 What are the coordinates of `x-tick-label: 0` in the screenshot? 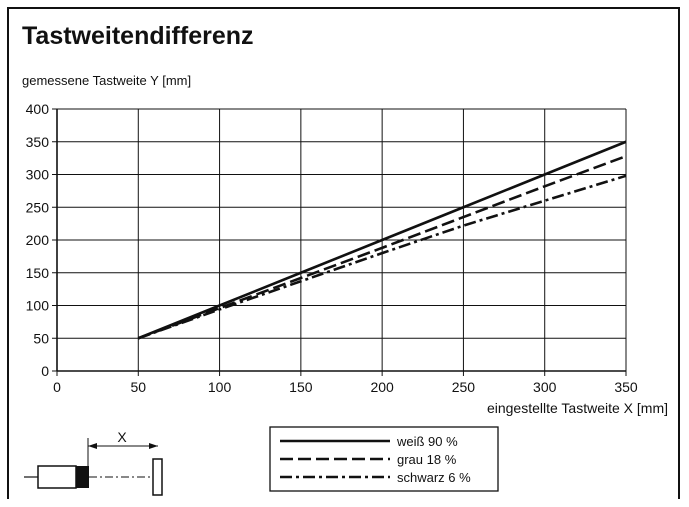 It's located at (57, 387).